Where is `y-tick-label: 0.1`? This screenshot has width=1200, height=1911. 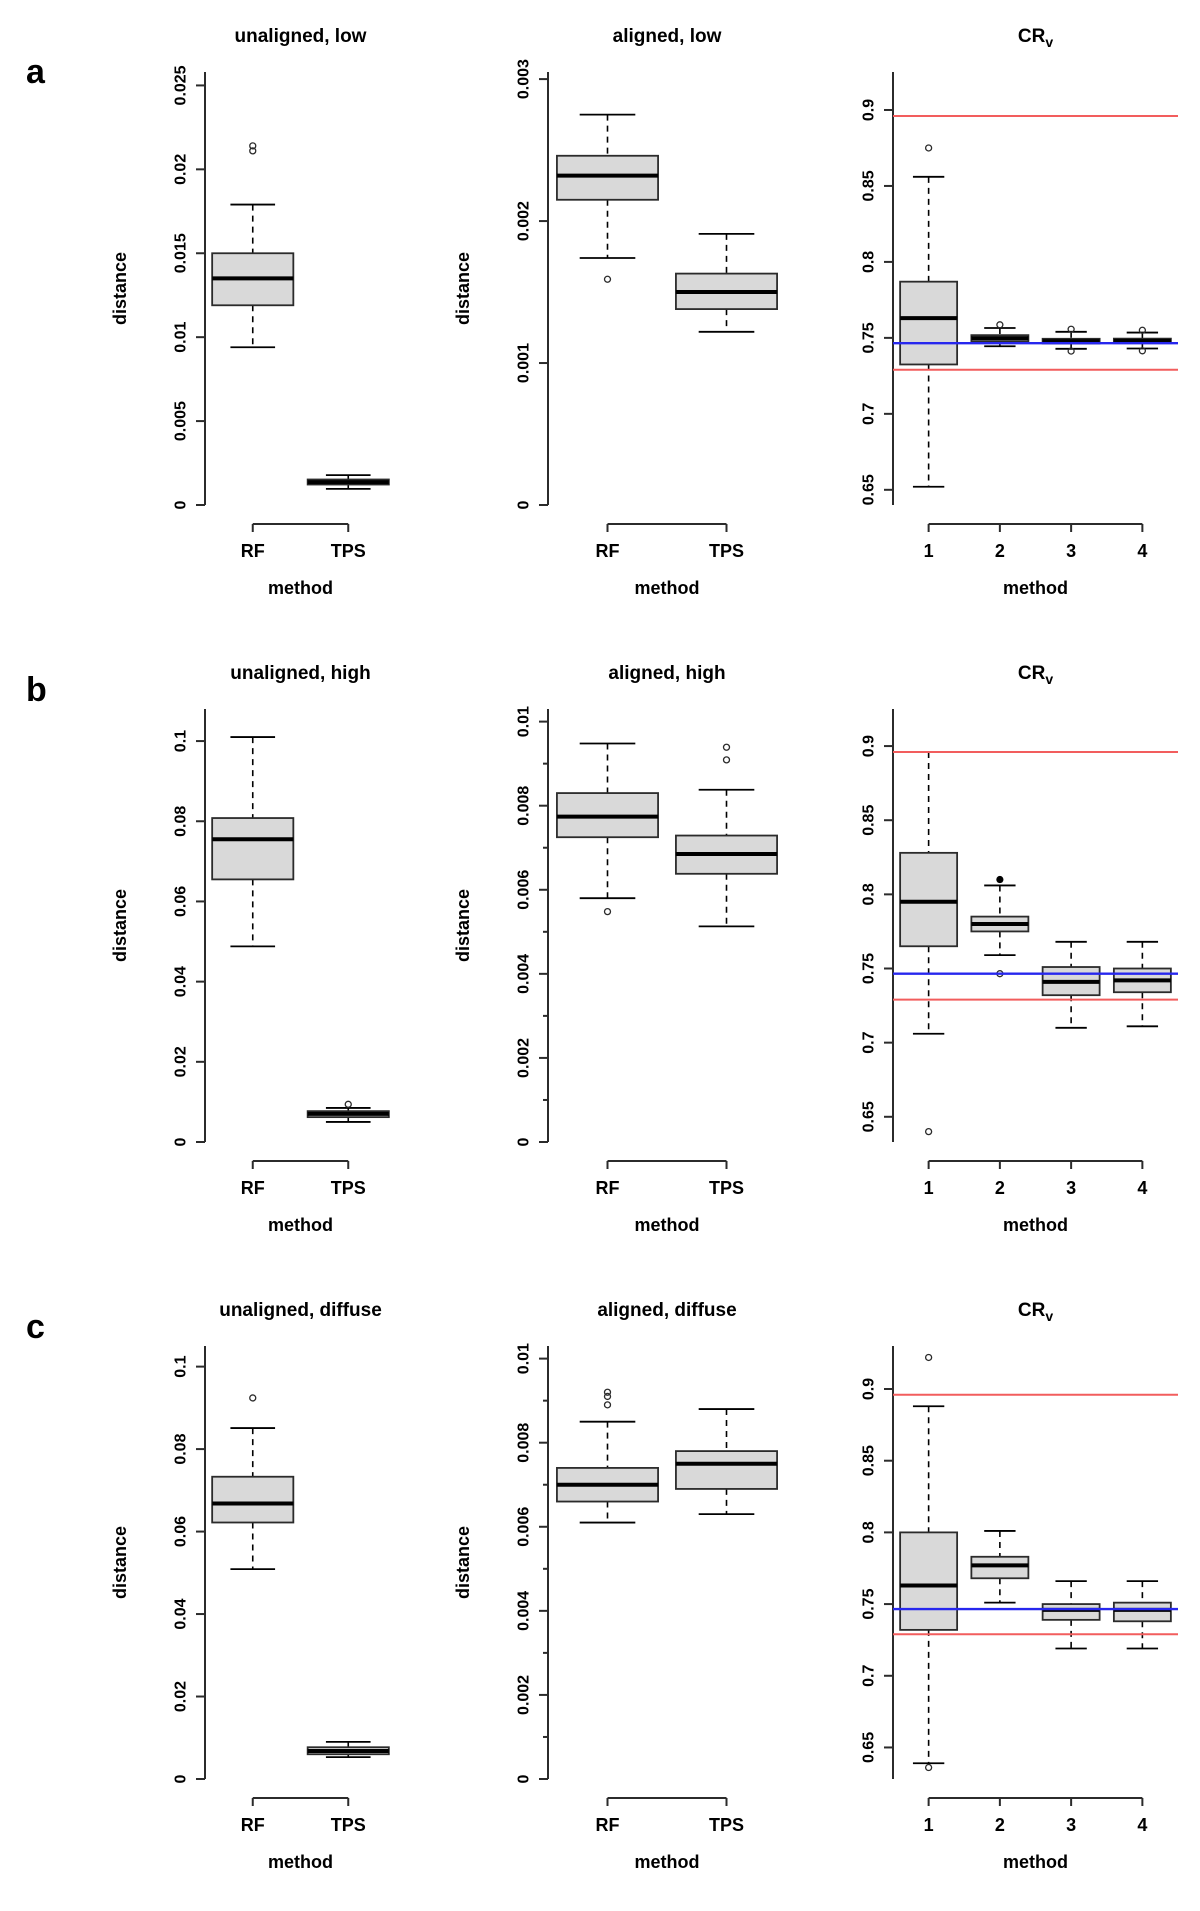 y-tick-label: 0.1 is located at coordinates (180, 1366).